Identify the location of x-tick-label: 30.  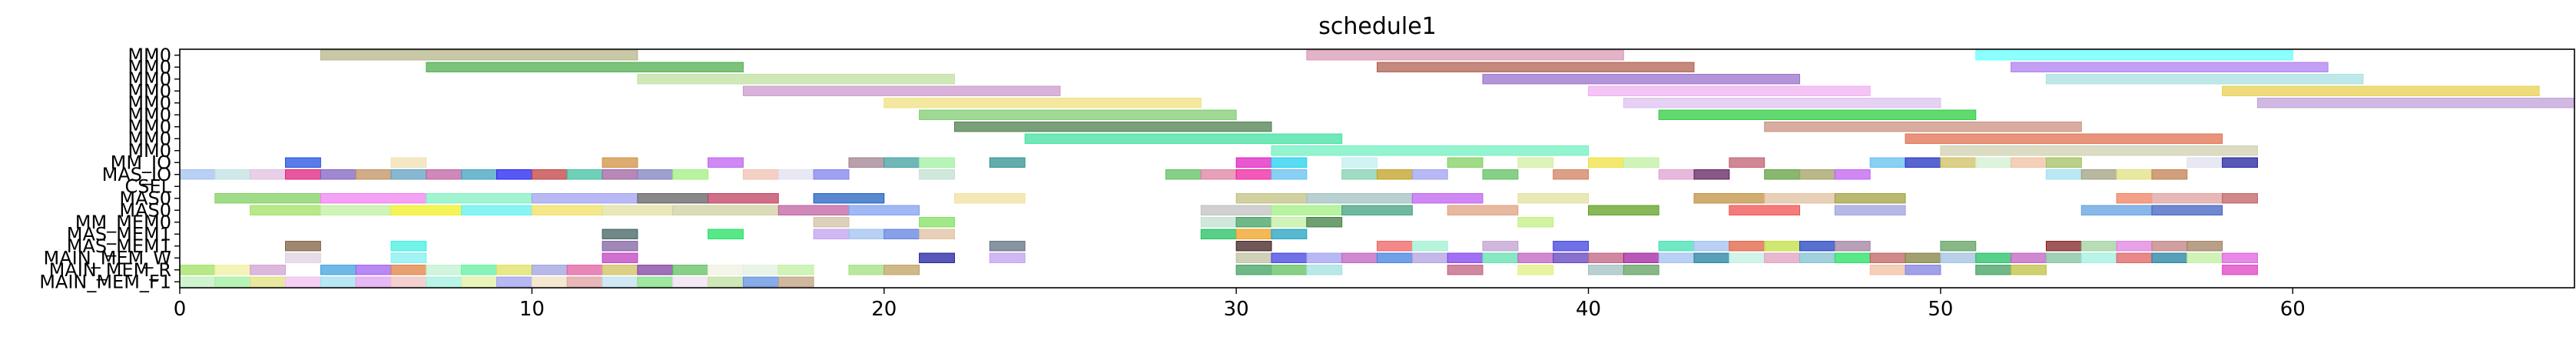
(1236, 309).